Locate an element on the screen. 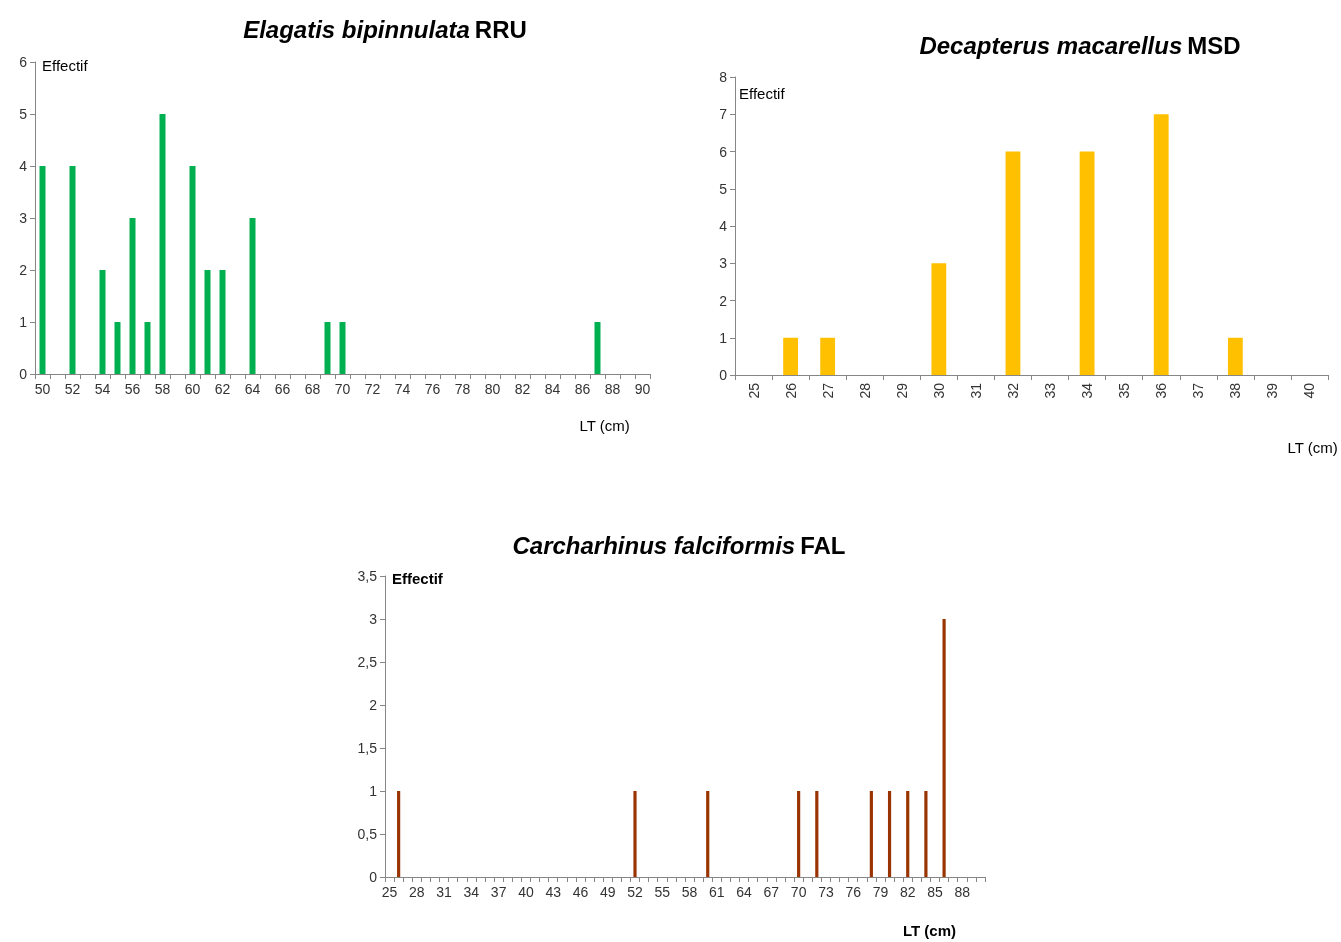 The height and width of the screenshot is (942, 1341). chart-title: Decapterus macarellus MSD is located at coordinates (1080, 45).